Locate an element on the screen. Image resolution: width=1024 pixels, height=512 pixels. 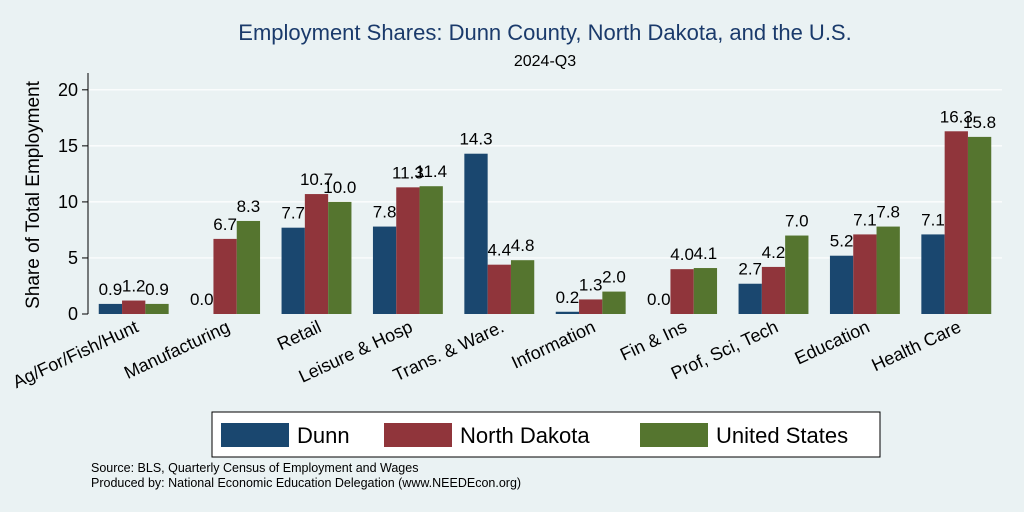
x-tick-label-fin-ins: Fin & Ins is located at coordinates (653, 340).